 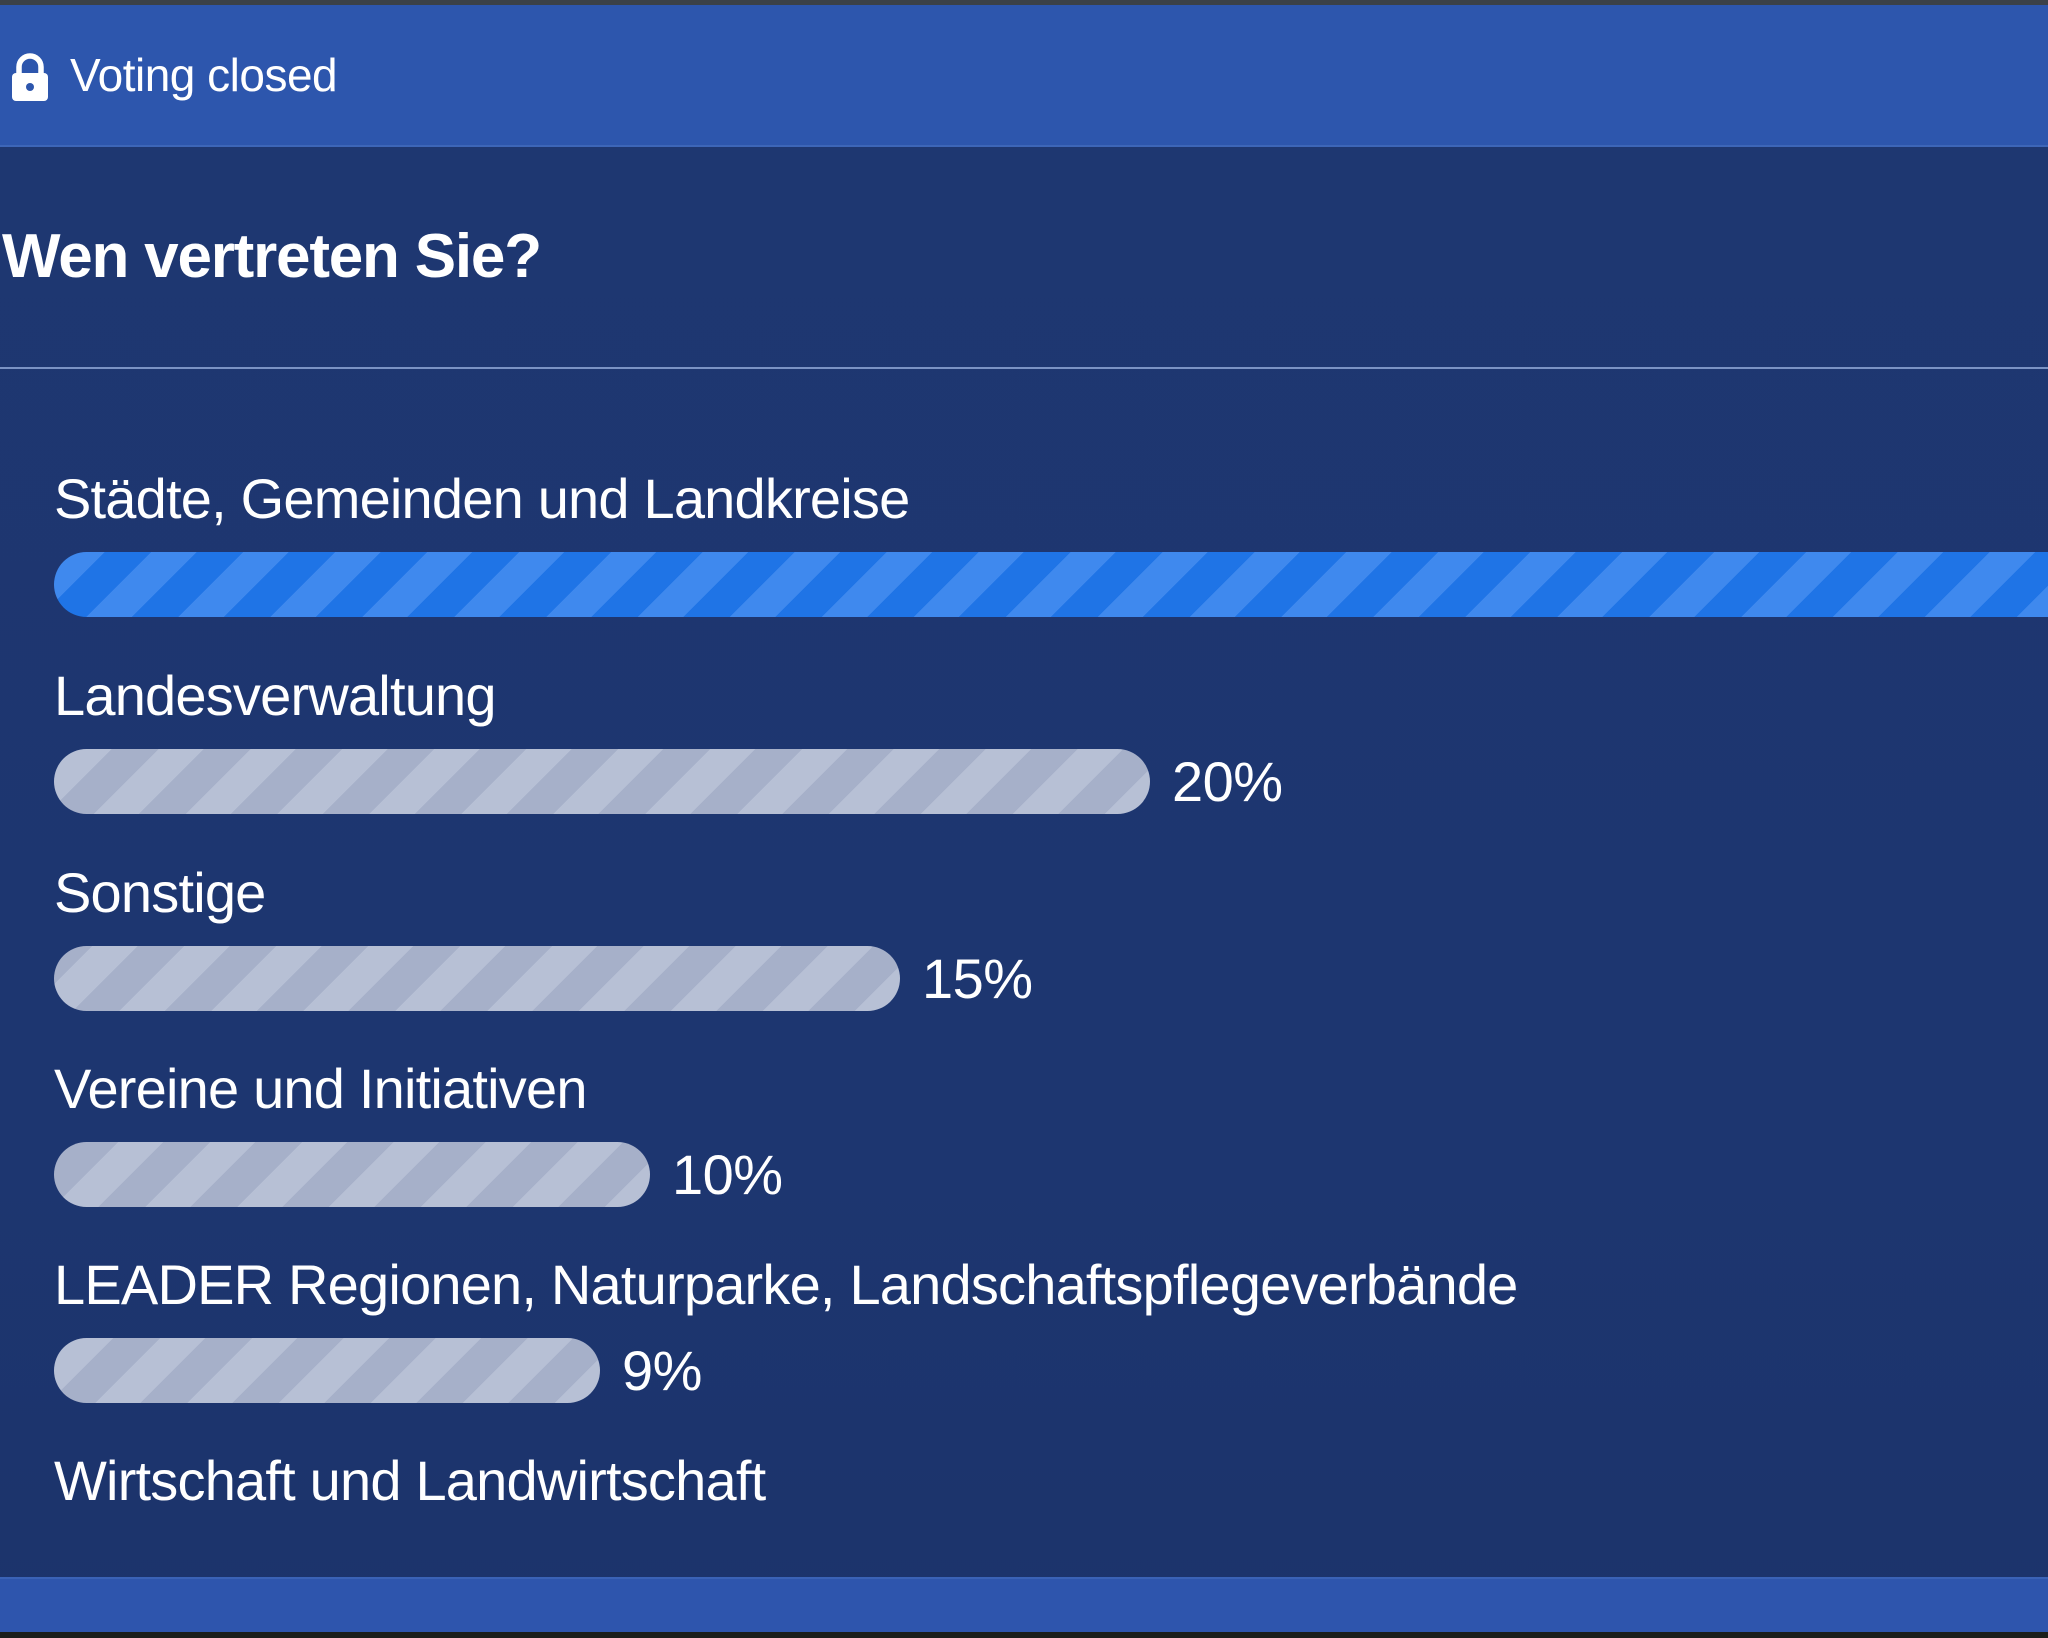 What do you see at coordinates (1051, 584) in the screenshot?
I see `option-result-bar-leading` at bounding box center [1051, 584].